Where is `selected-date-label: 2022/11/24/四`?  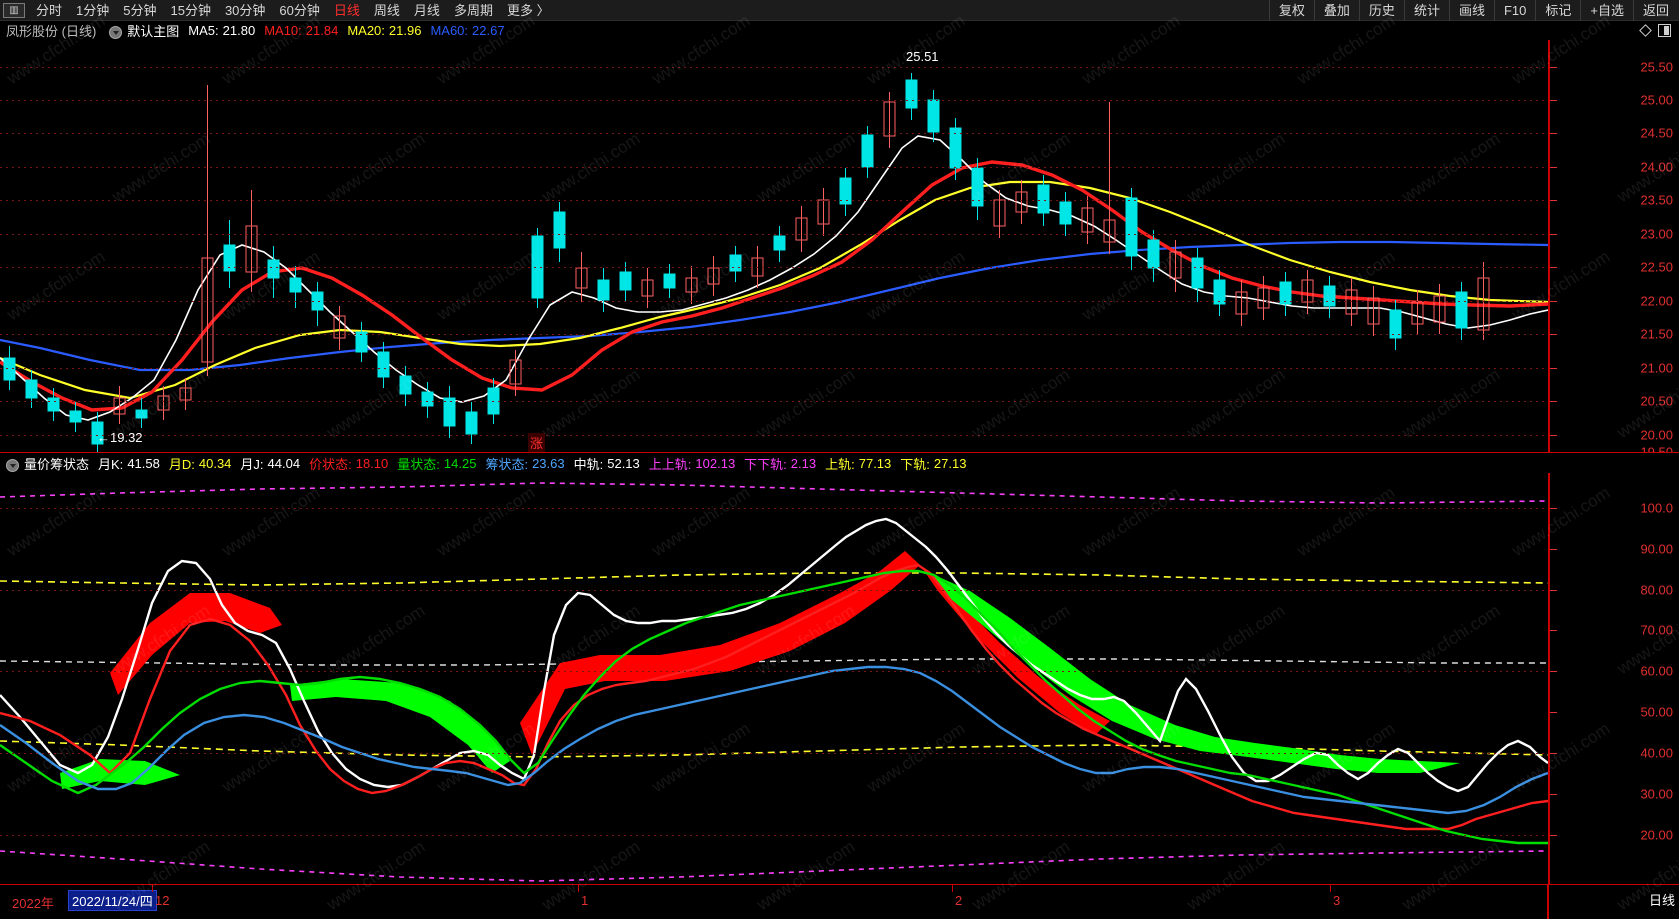 selected-date-label: 2022/11/24/四 is located at coordinates (112, 900).